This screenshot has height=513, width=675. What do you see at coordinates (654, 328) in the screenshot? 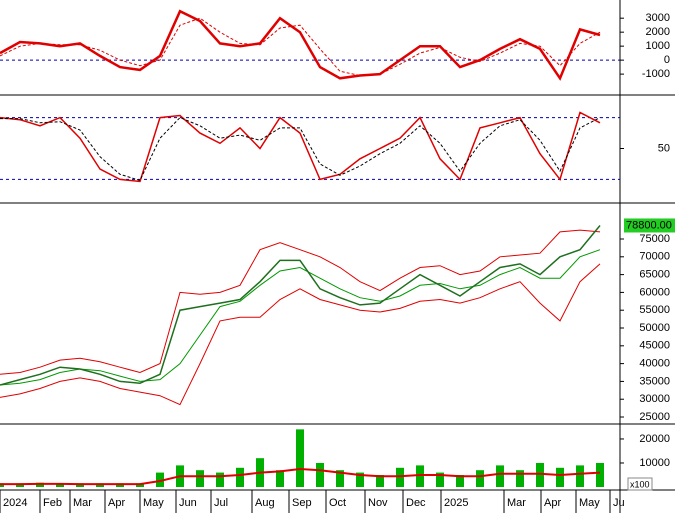
I see `y-tick-label: 50000` at bounding box center [654, 328].